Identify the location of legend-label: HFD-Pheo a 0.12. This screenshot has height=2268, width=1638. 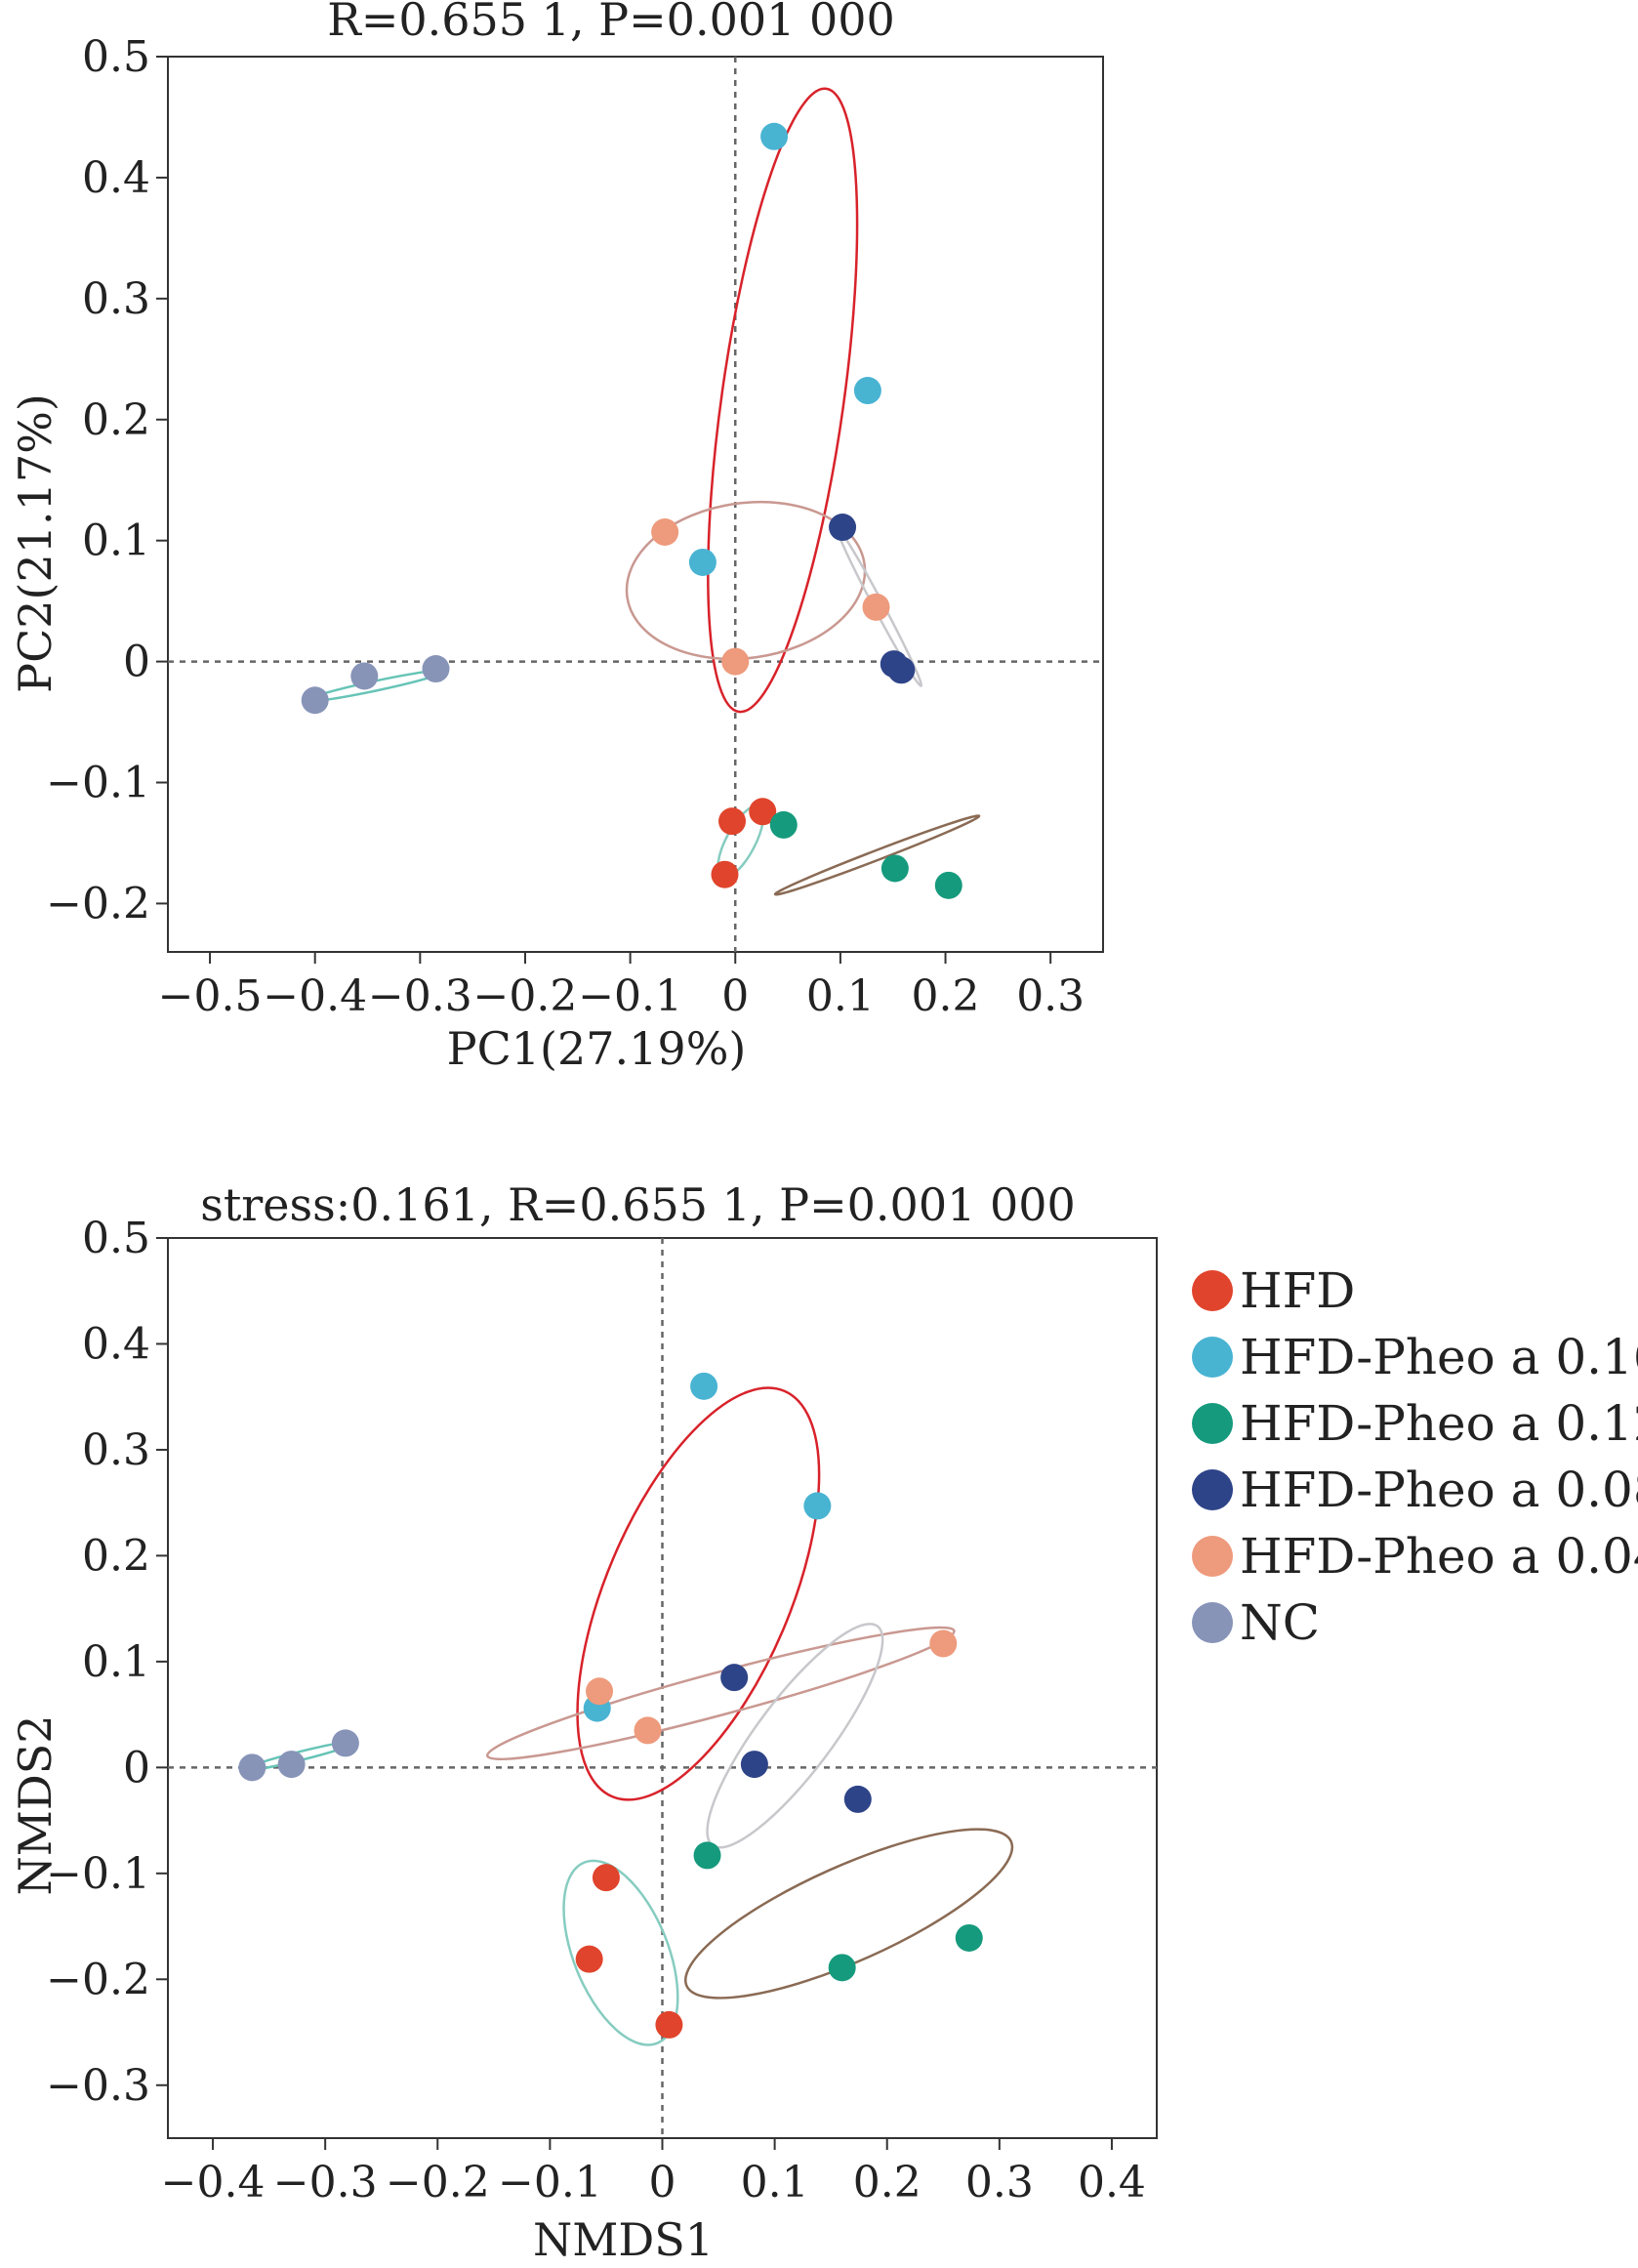
(1439, 1423).